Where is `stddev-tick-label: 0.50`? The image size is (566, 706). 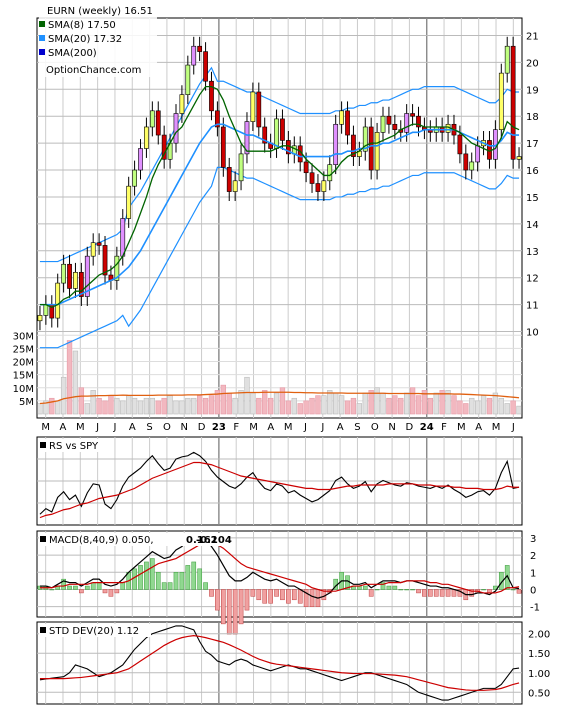
stddev-tick-label: 0.50 is located at coordinates (539, 693).